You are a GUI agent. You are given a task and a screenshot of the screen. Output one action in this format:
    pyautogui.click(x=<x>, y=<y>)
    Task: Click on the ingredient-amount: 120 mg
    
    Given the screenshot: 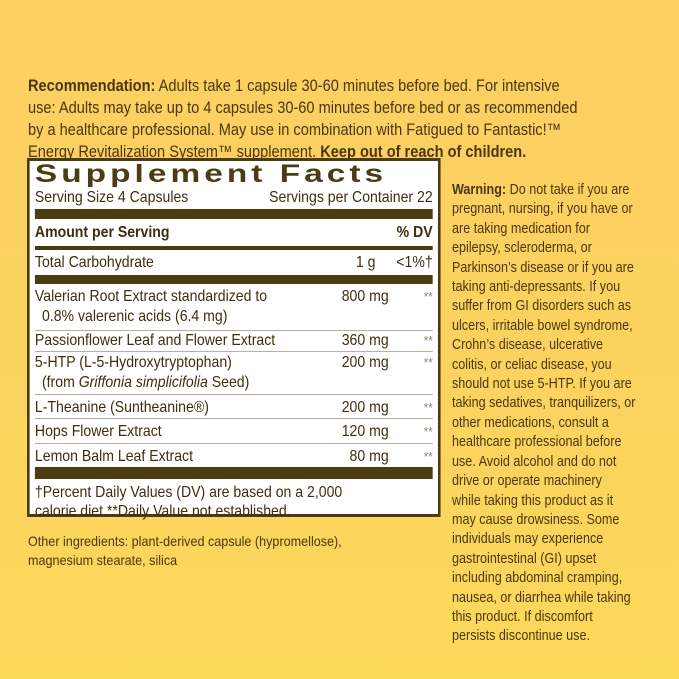 What is the action you would take?
    pyautogui.click(x=365, y=431)
    